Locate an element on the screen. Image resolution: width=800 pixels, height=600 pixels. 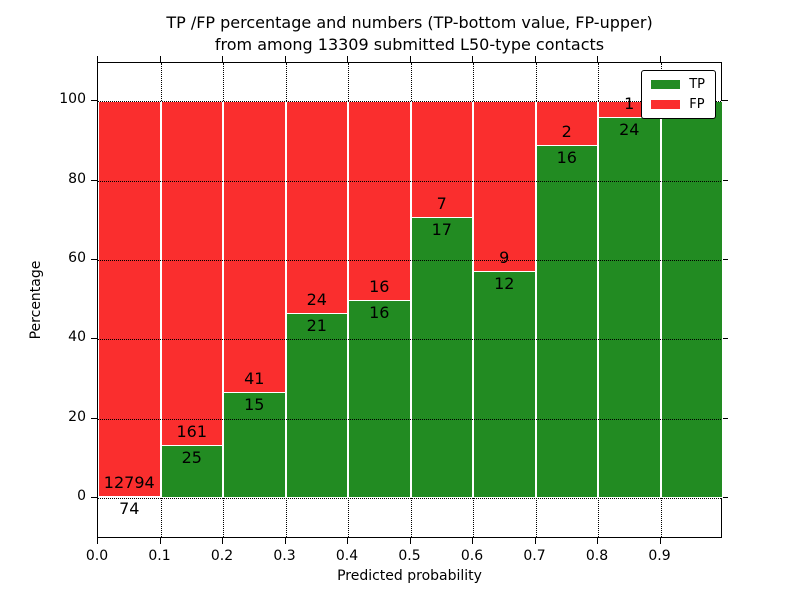
x-tick-label: 0.6 is located at coordinates (472, 556).